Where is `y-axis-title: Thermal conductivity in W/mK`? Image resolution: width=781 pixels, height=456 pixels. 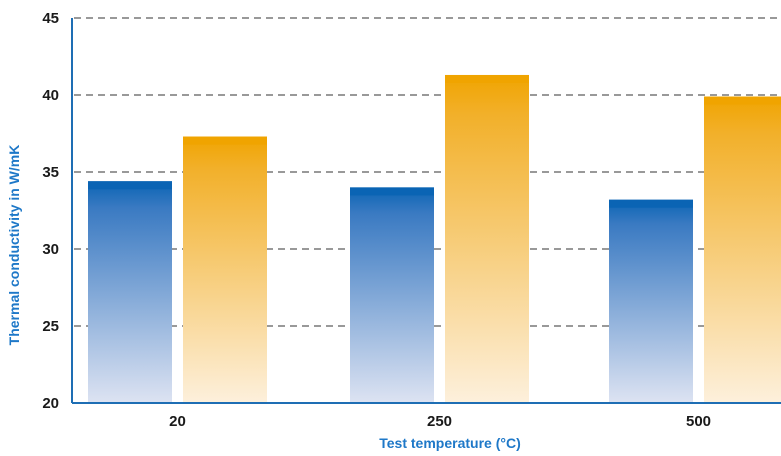
y-axis-title: Thermal conductivity in W/mK is located at coordinates (14, 245).